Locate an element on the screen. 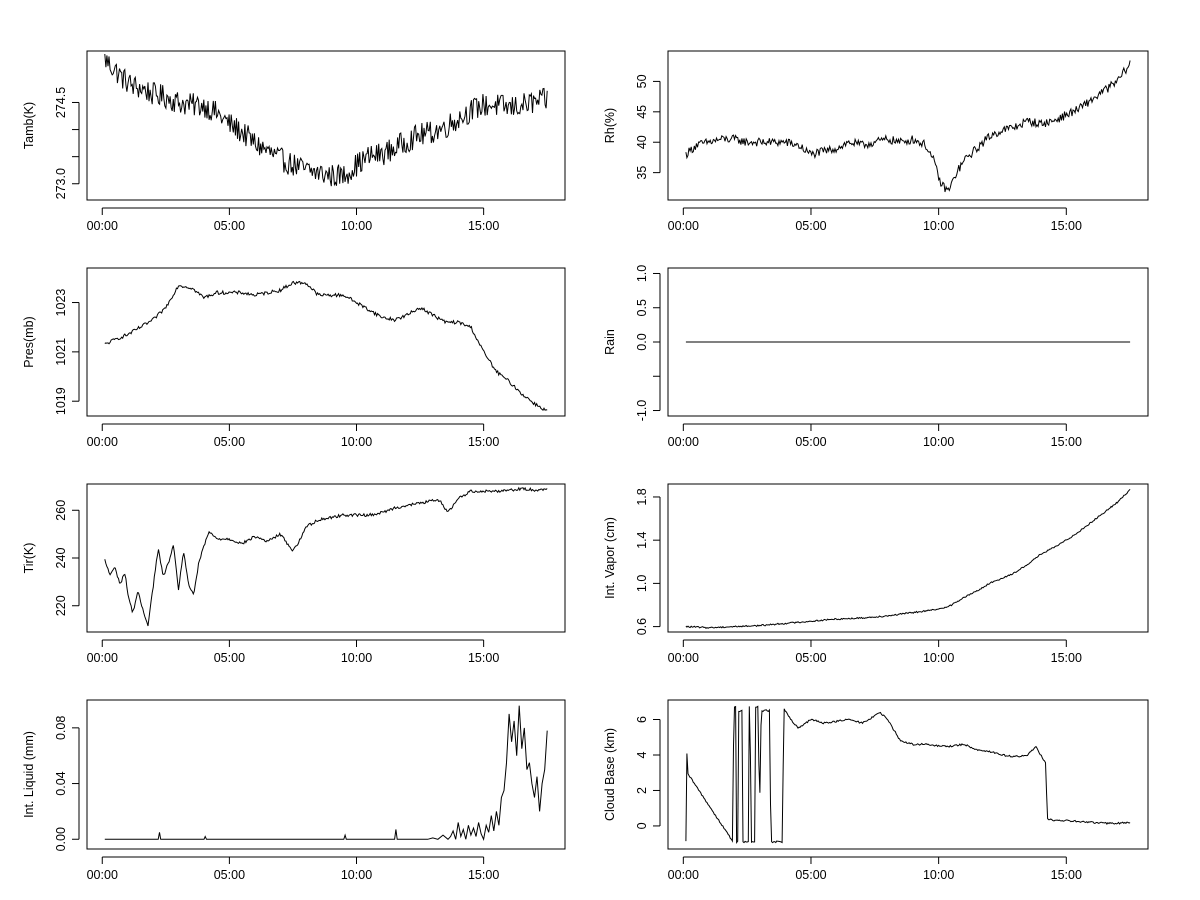 This screenshot has width=1200, height=900. panel-8: 00:00 05:00 10:00 15:00 0 2 4 6 Cloud Base (km) is located at coordinates (876, 790).